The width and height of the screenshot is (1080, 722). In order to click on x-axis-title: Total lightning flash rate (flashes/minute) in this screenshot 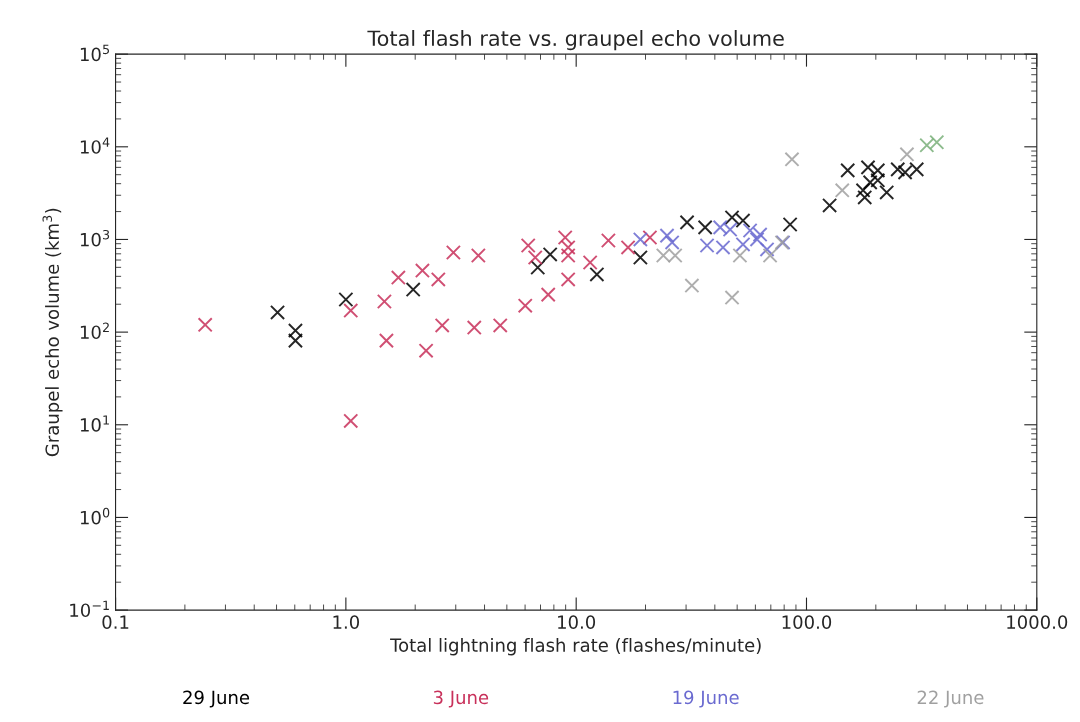, I will do `click(575, 646)`.